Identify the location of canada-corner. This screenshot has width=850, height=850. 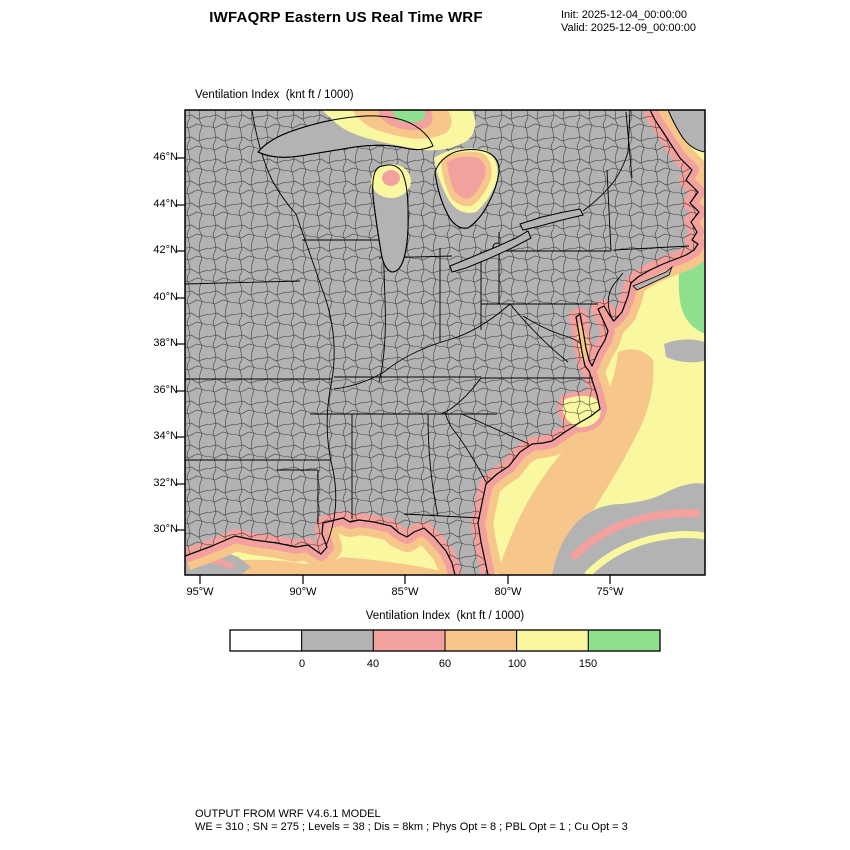
(686, 131).